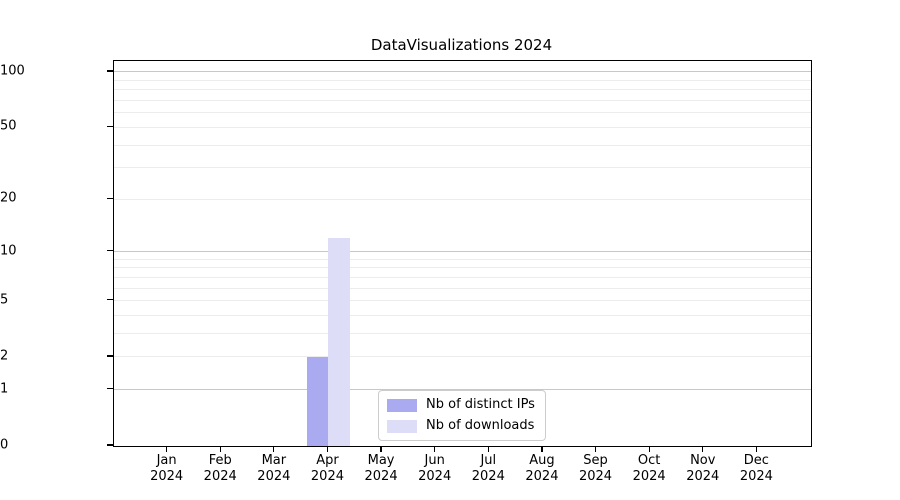 Image resolution: width=900 pixels, height=500 pixels. Describe the element at coordinates (461, 45) in the screenshot. I see `chart-title: DataVisualizations 2024` at that location.